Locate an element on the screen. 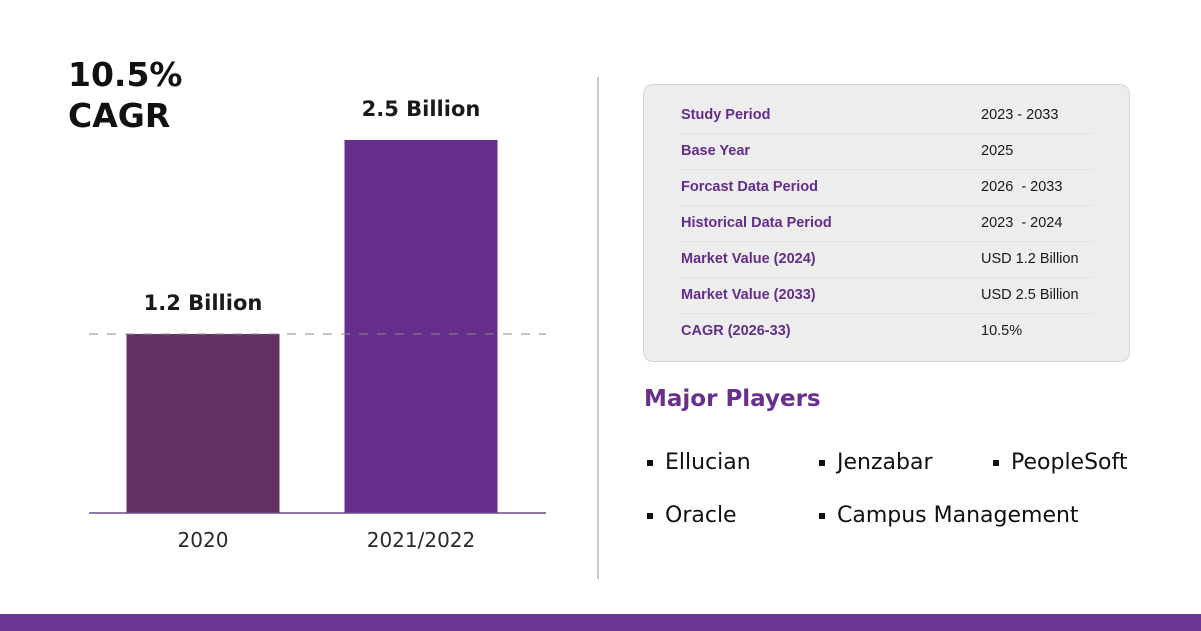 This screenshot has height=631, width=1201. cagr-label: CAGR is located at coordinates (119, 115).